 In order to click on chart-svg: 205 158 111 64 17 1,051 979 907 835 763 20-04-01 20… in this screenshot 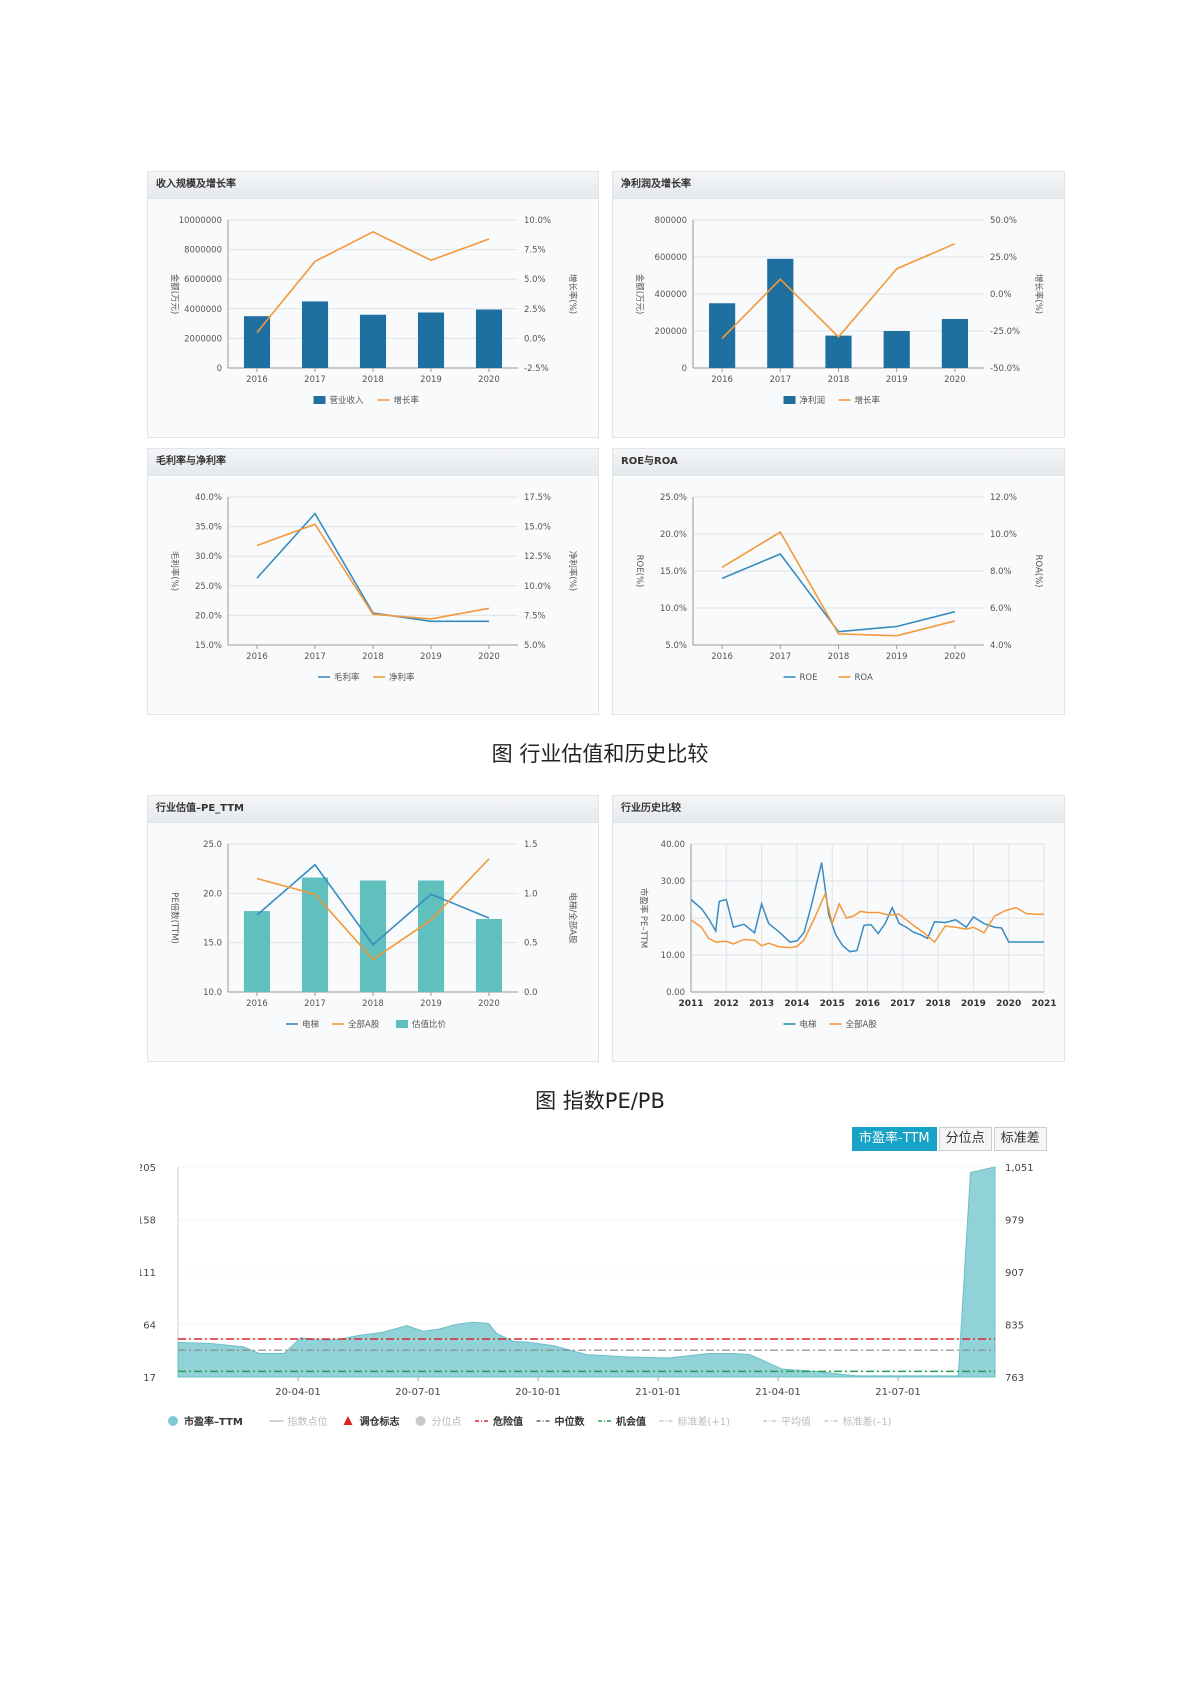, I will do `click(587, 1295)`.